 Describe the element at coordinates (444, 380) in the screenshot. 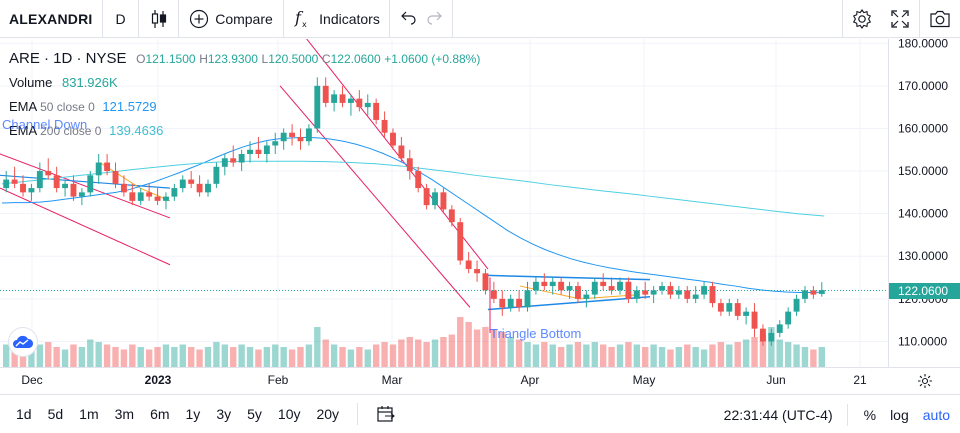

I see `time-axis: Dec 2023 Feb Mar Apr May Jun 21` at that location.